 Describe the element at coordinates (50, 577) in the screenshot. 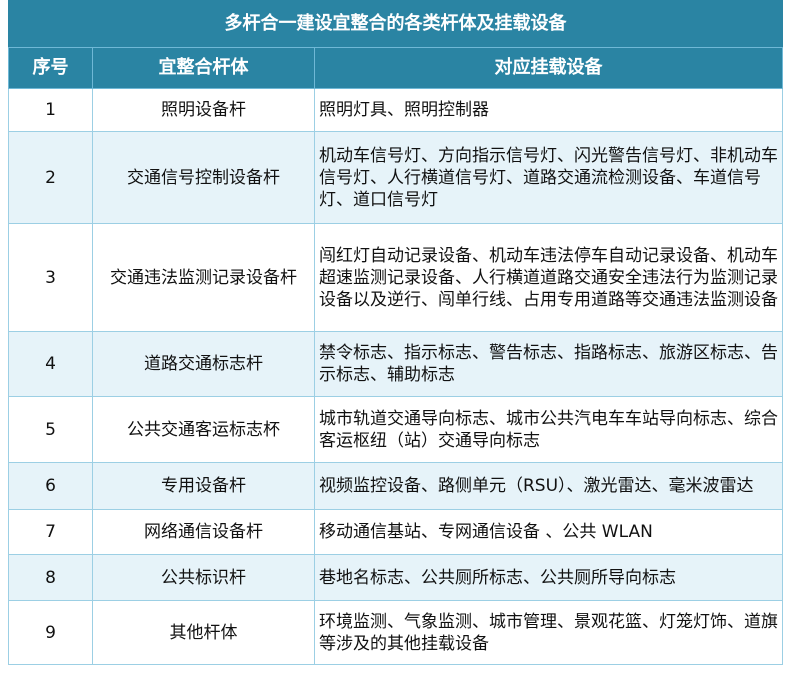

I see `row-number: 8` at that location.